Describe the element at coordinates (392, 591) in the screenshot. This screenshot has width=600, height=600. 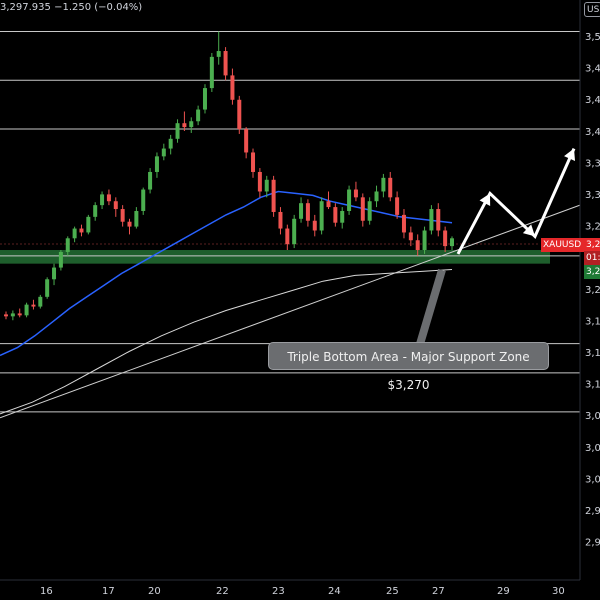
I see `time-tick-label: 25` at that location.